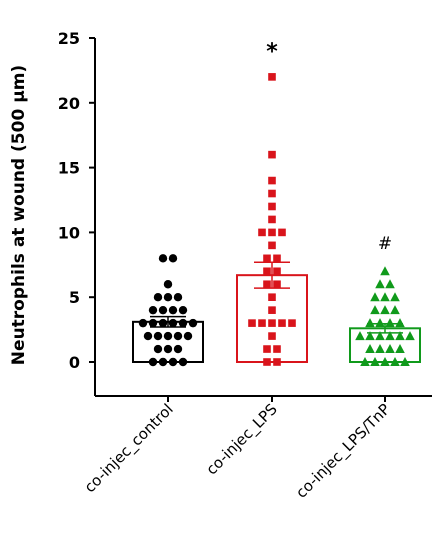 This screenshot has height=550, width=442. Describe the element at coordinates (74, 362) in the screenshot. I see `y-tick-label: 0` at that location.